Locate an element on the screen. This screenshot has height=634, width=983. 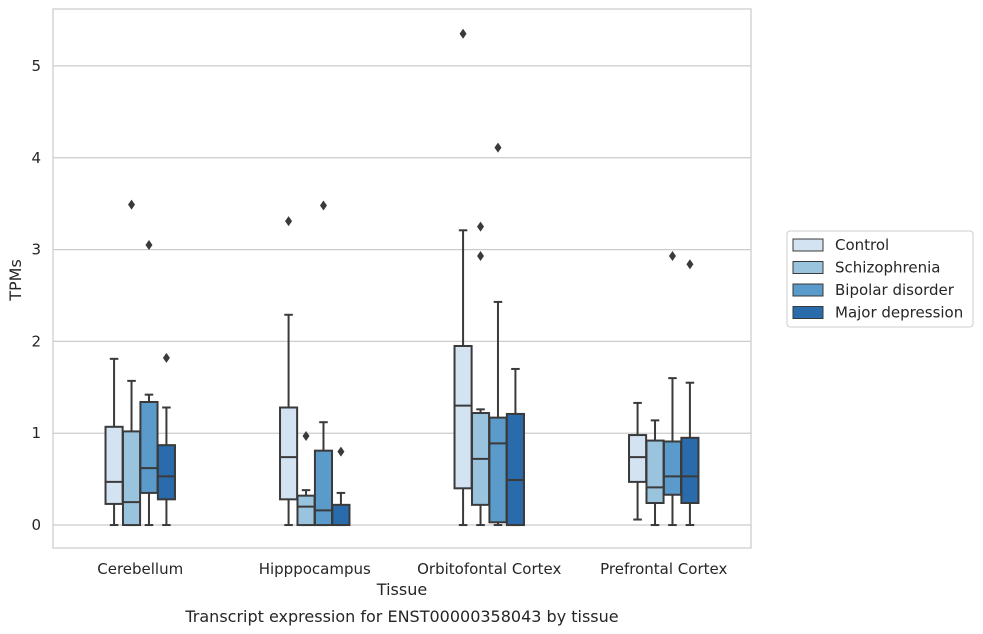
y-tick-label: 3 is located at coordinates (36, 250).